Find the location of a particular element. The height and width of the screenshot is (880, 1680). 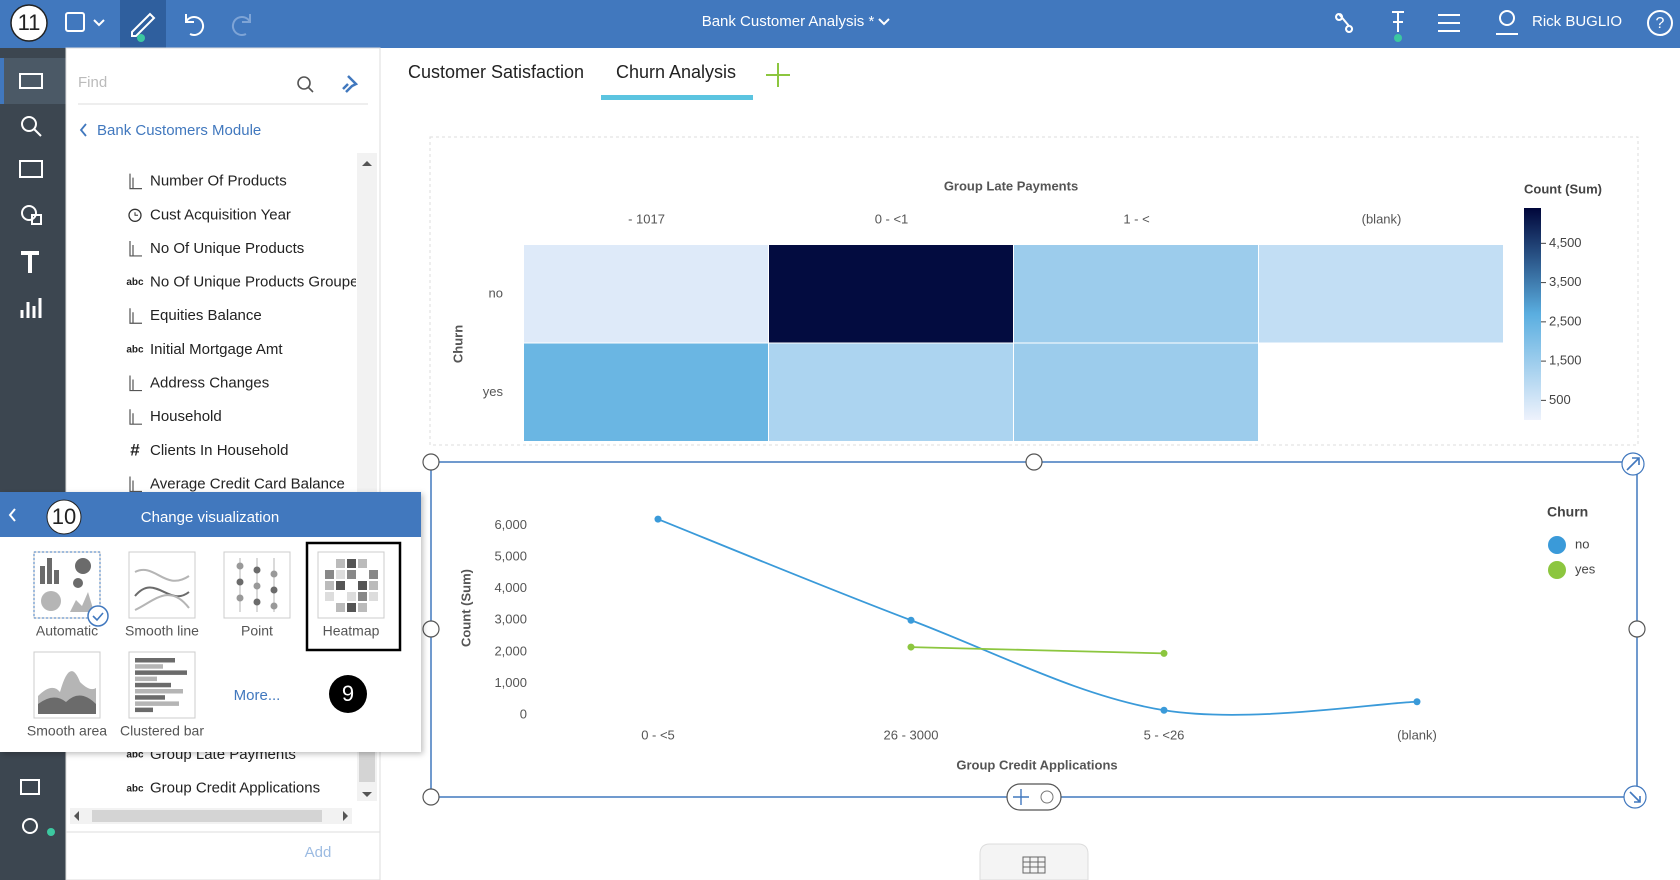

add-tab is located at coordinates (778, 75).